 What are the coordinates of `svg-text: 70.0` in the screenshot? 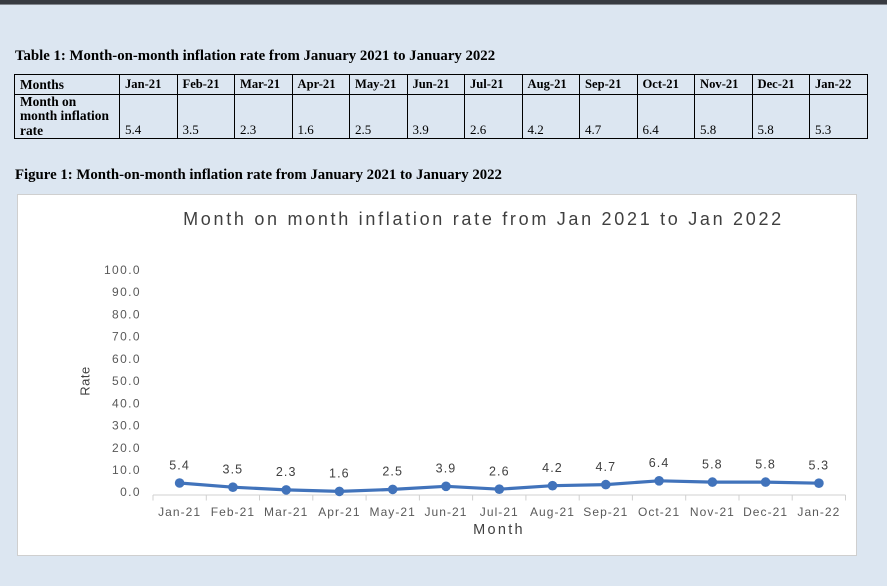 It's located at (126, 337).